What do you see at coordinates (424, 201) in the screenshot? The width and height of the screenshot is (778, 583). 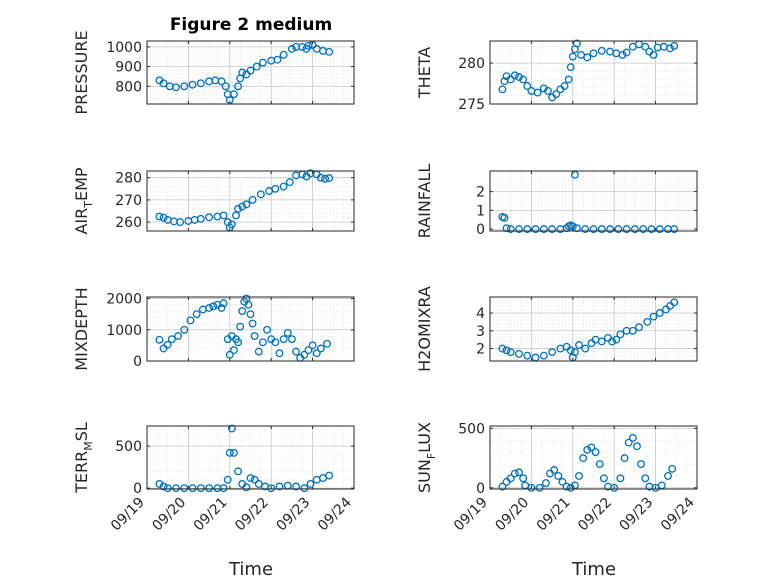 I see `y-axis-label: RAINFALL` at bounding box center [424, 201].